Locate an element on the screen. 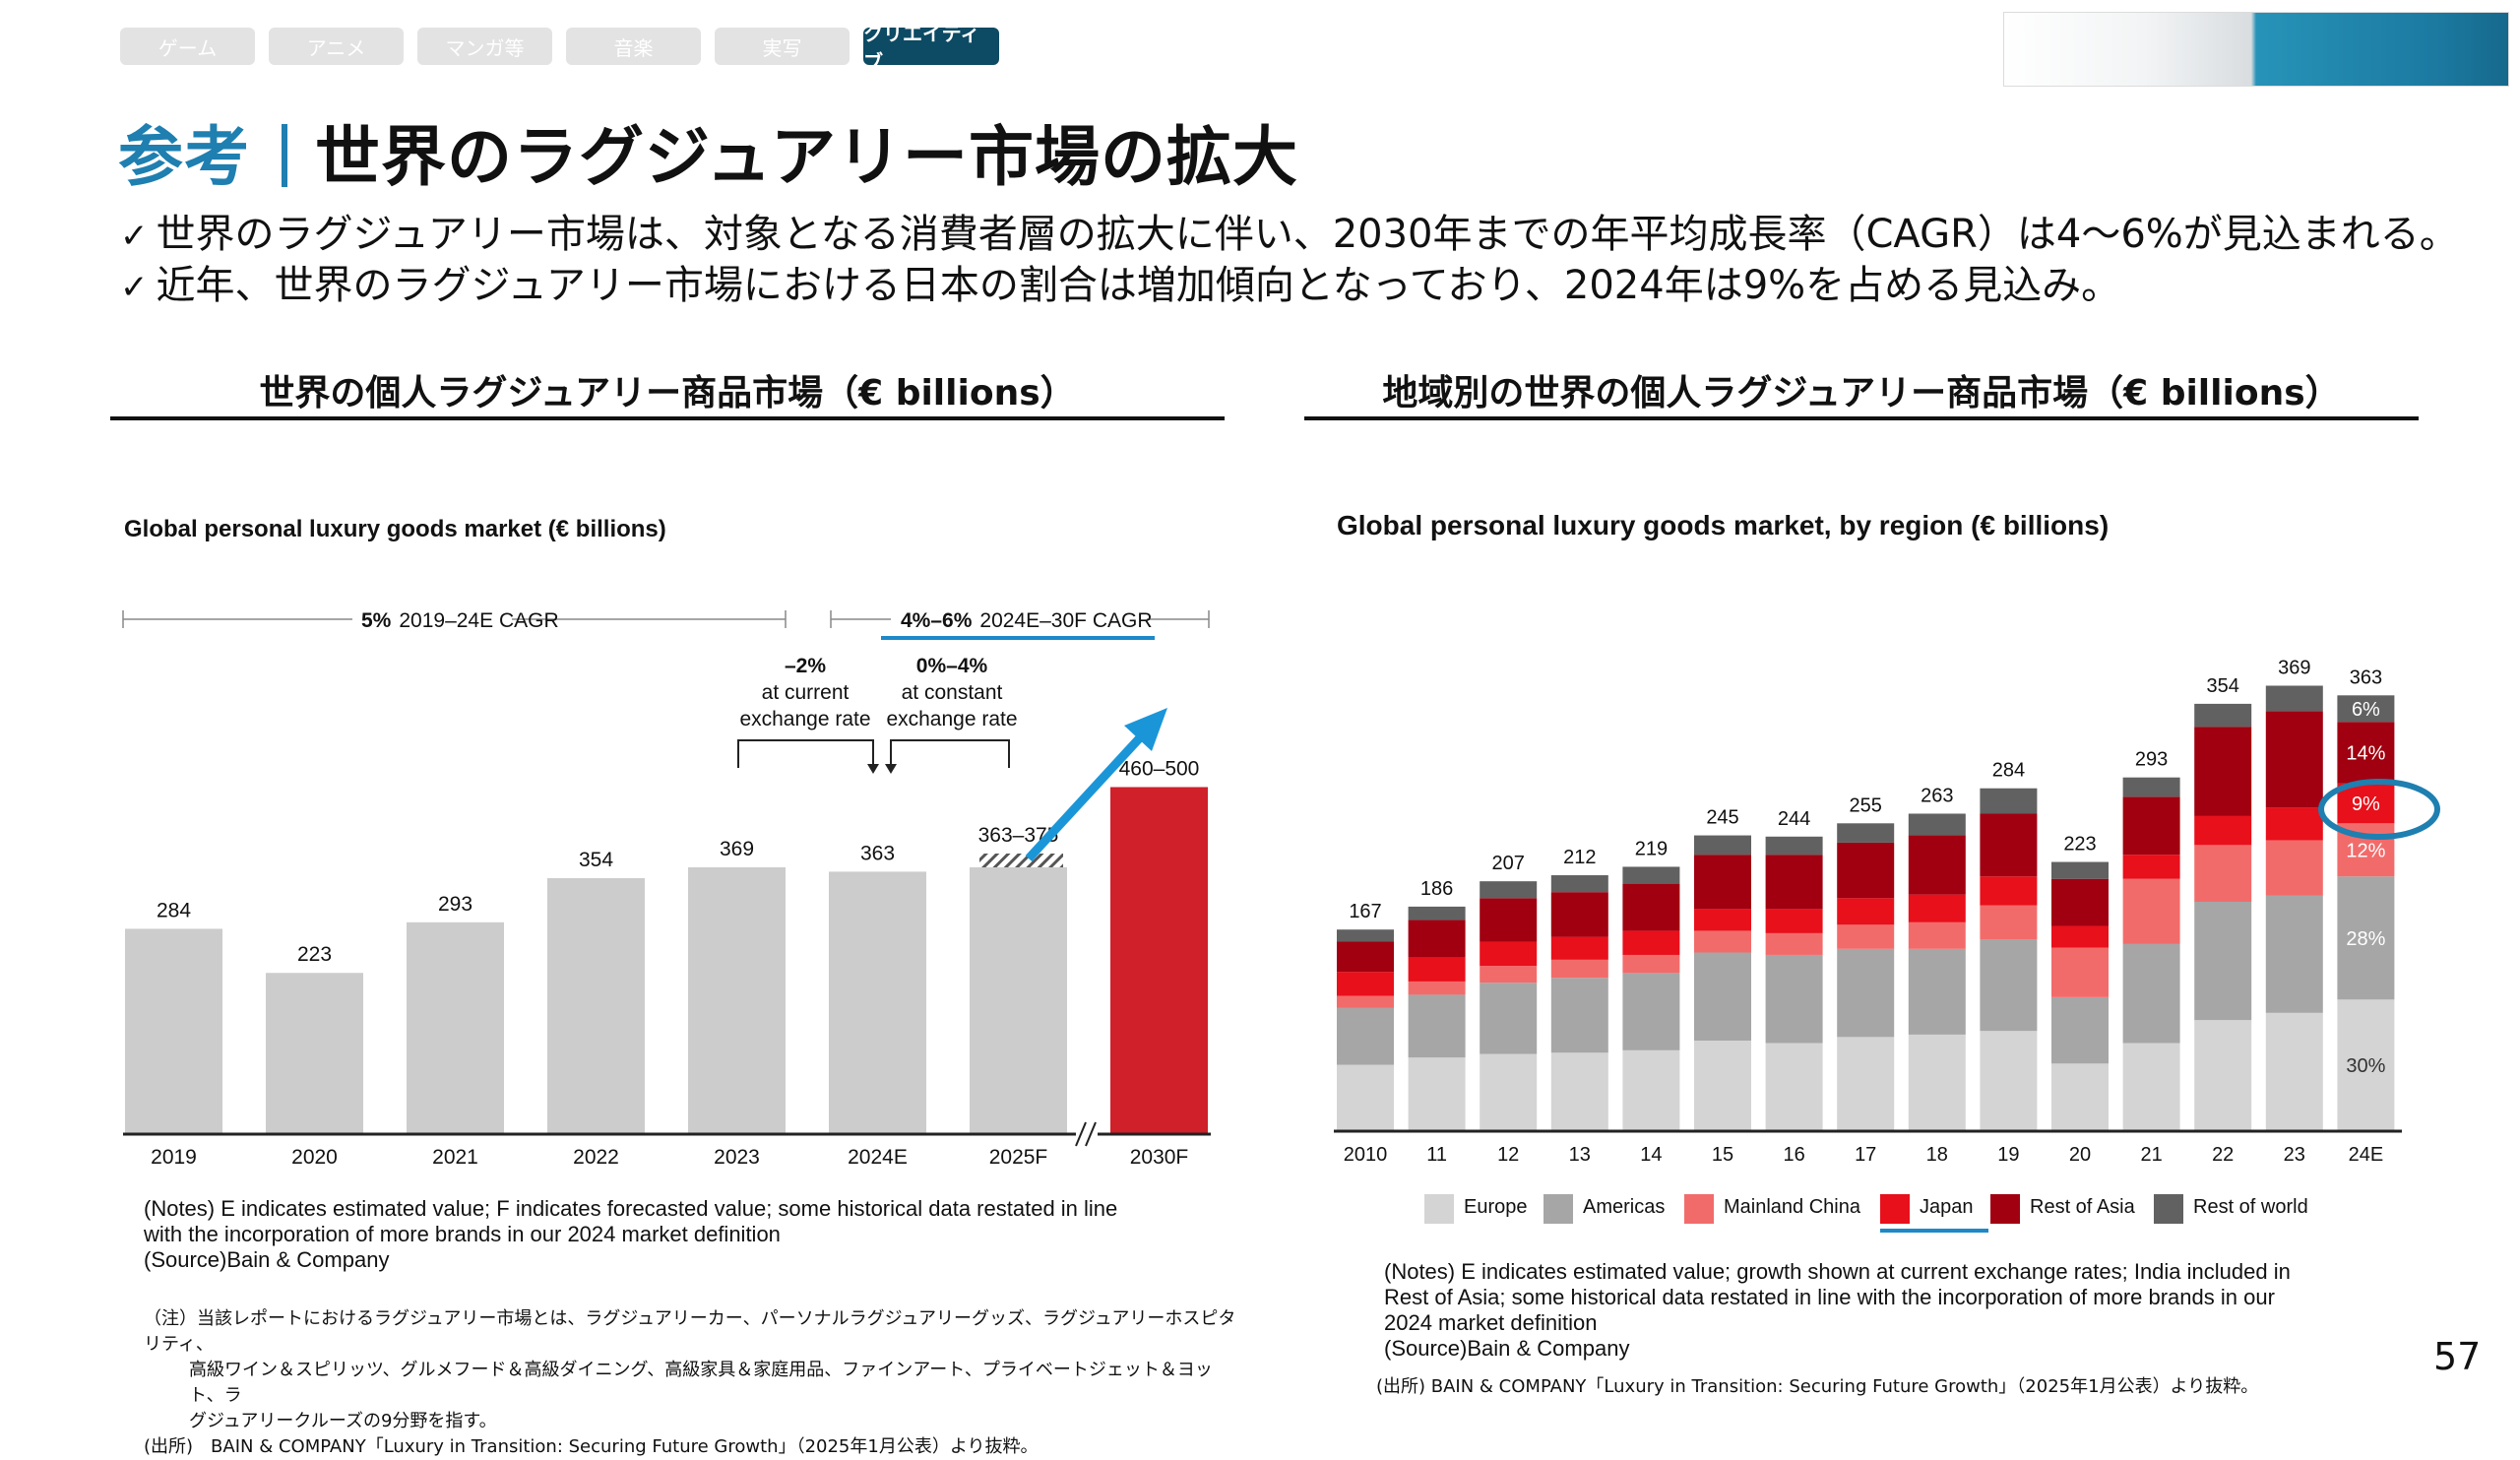 This screenshot has width=2520, height=1460. growth-arrow is located at coordinates (1086, 796).